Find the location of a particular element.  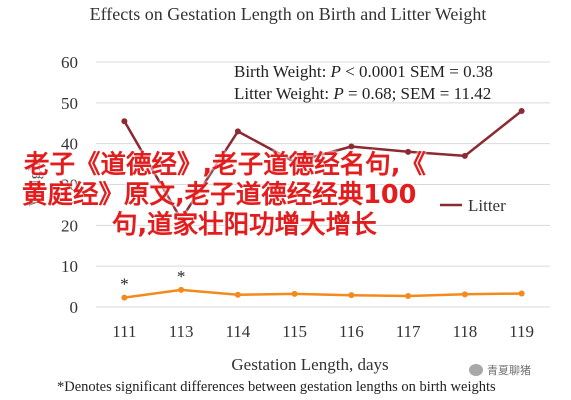

y-axis-label: Weight is located at coordinates (34, 181).